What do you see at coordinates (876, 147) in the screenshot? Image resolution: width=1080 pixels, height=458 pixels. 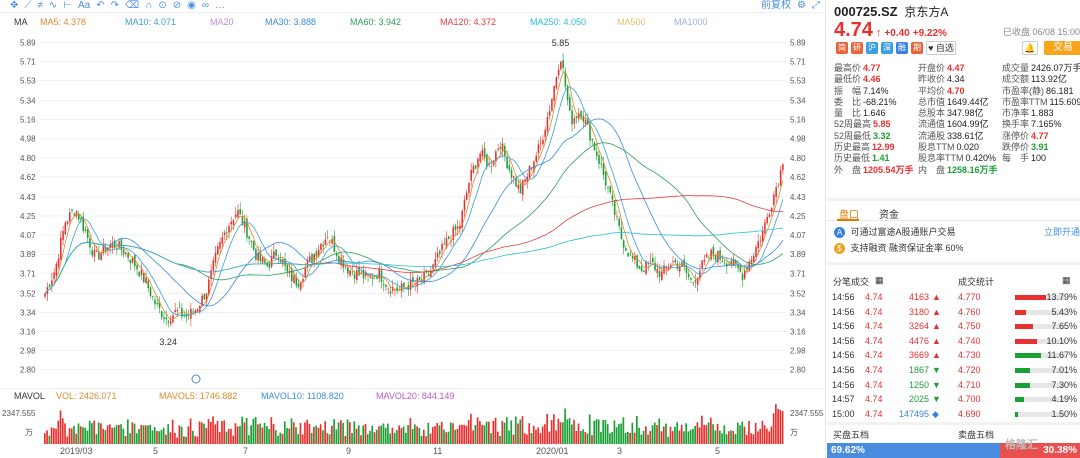 I see `stat-cell: 历史最高 12.99` at bounding box center [876, 147].